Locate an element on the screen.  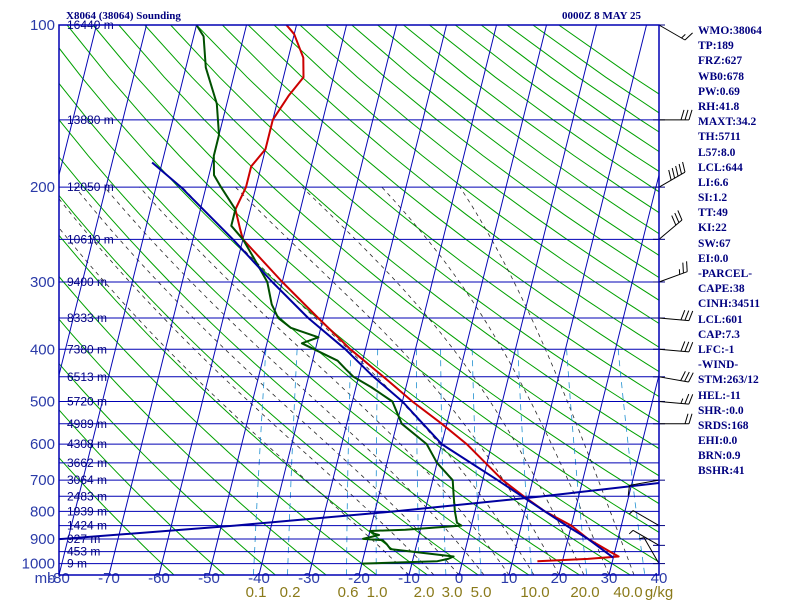
mixing-ratio-label: 0.1 is located at coordinates (256, 592).